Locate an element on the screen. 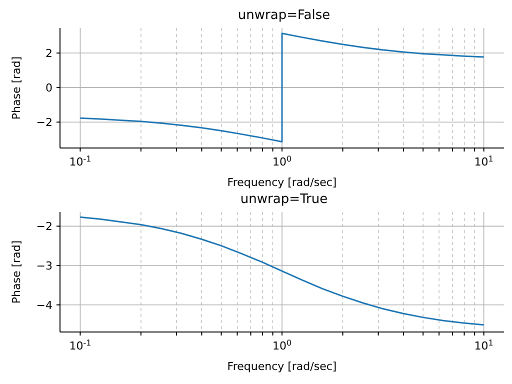  chart-title: unwrap=True is located at coordinates (284, 199).